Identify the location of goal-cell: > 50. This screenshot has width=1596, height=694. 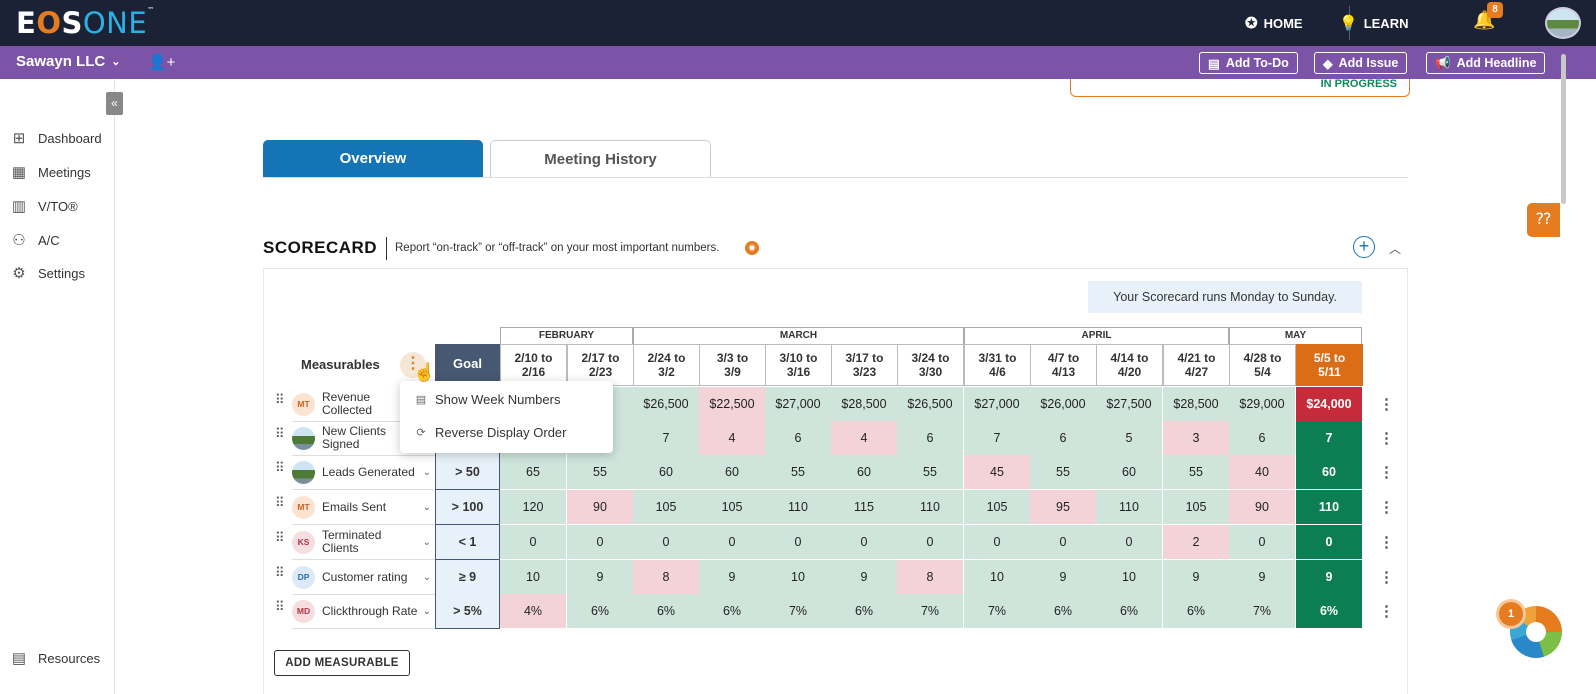
(467, 472).